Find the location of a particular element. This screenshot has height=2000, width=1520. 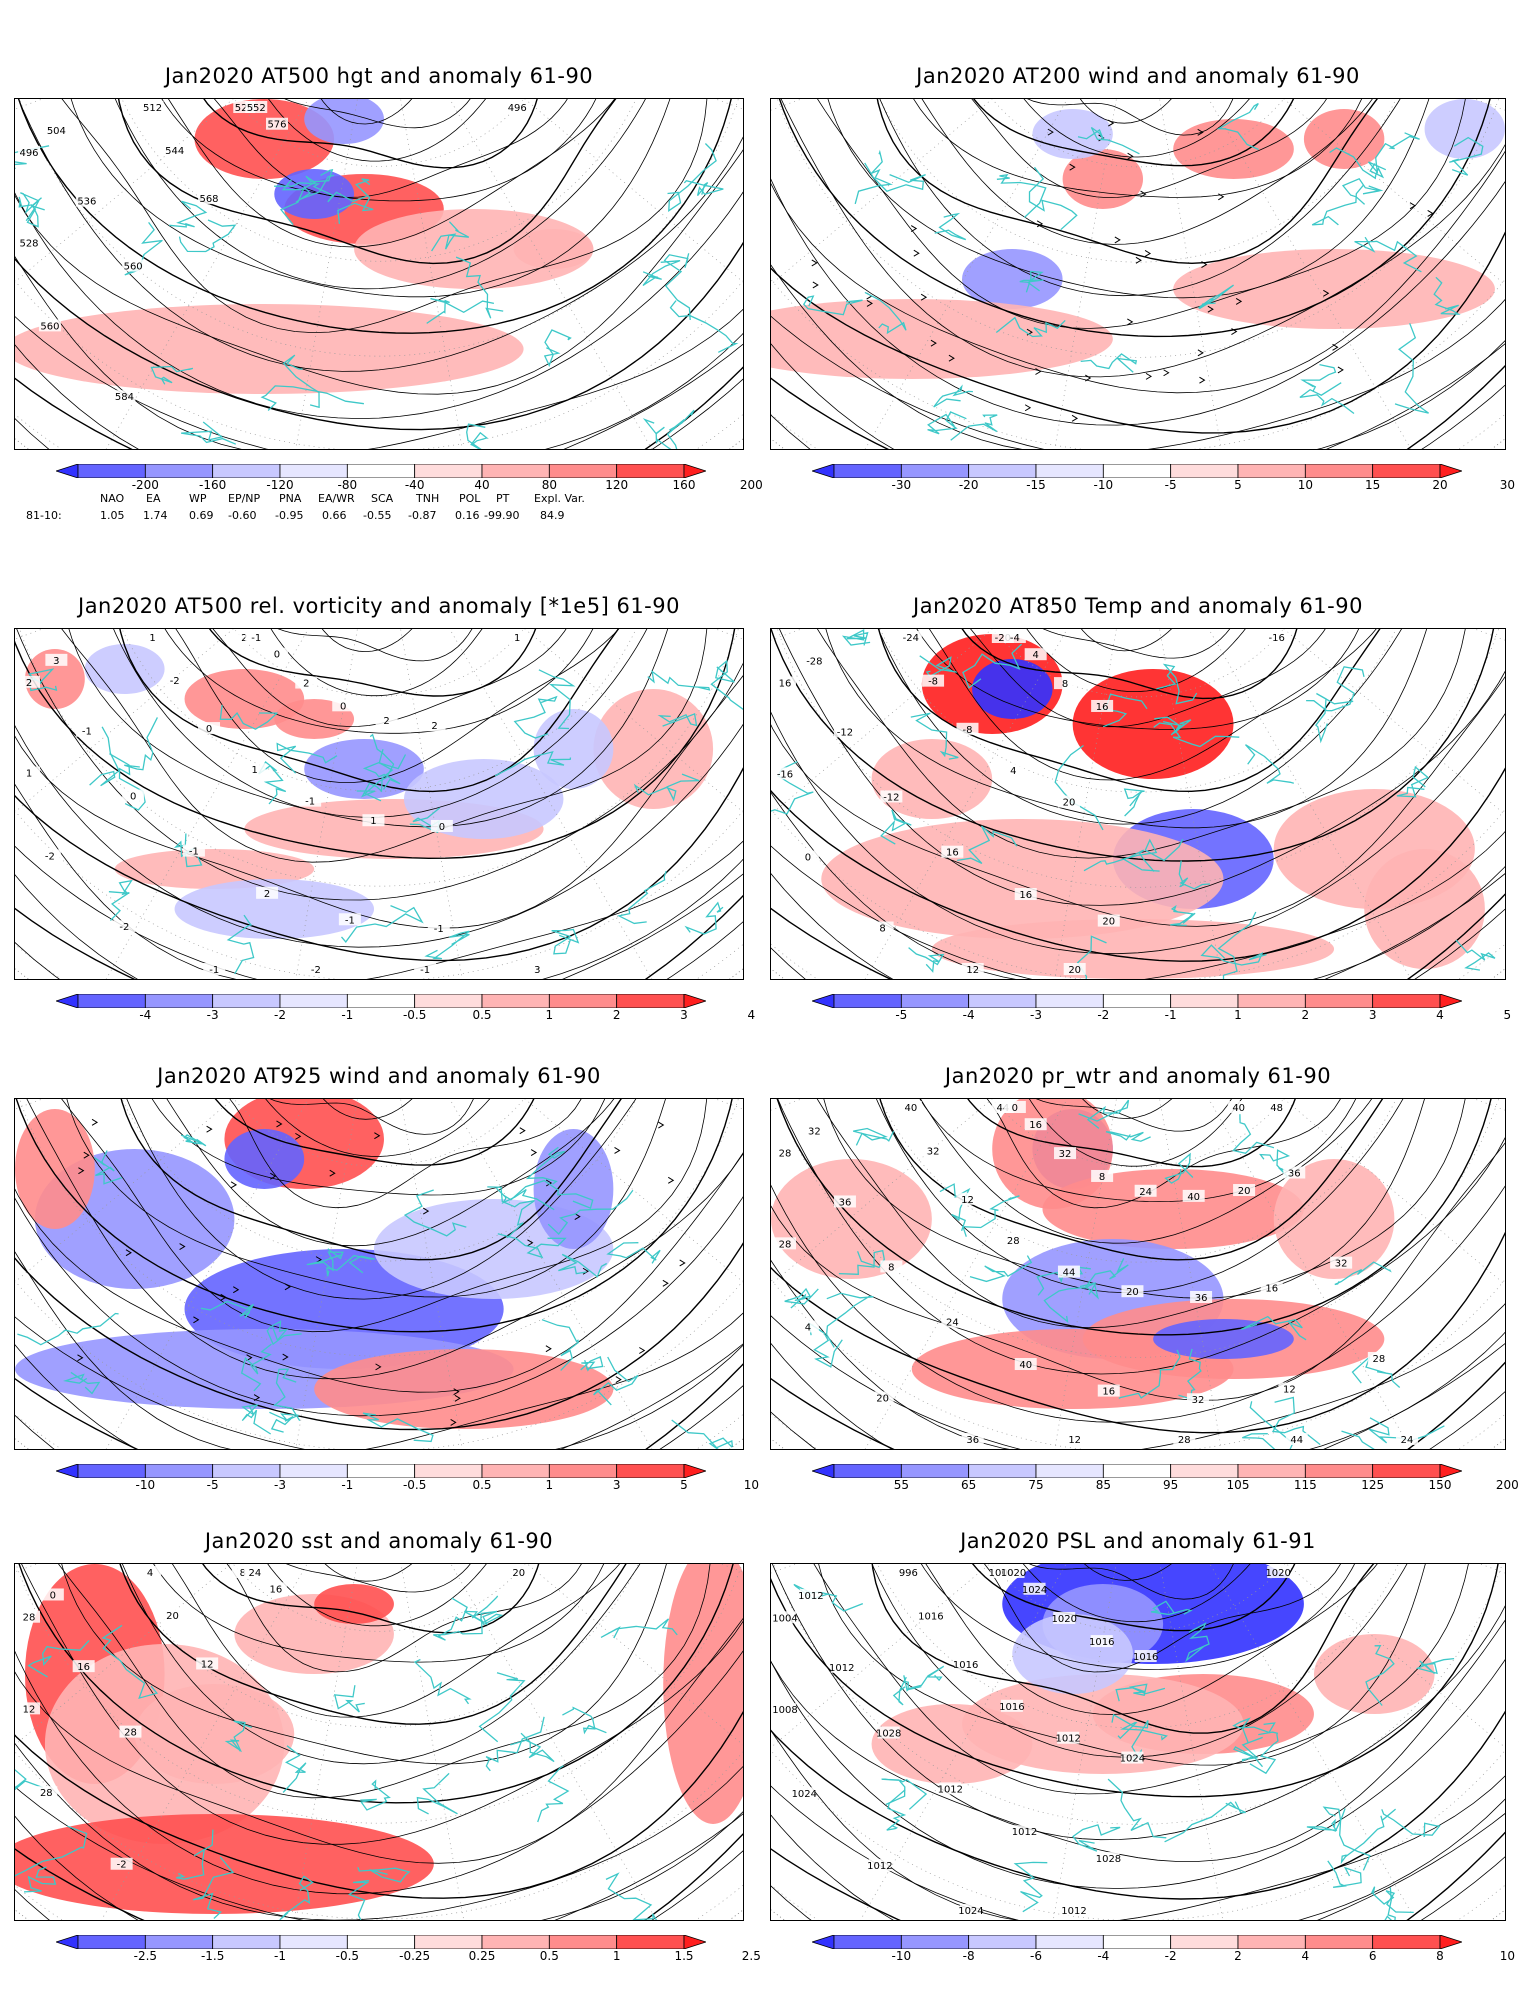

tele-header-eawr: EA/WR is located at coordinates (336, 498).